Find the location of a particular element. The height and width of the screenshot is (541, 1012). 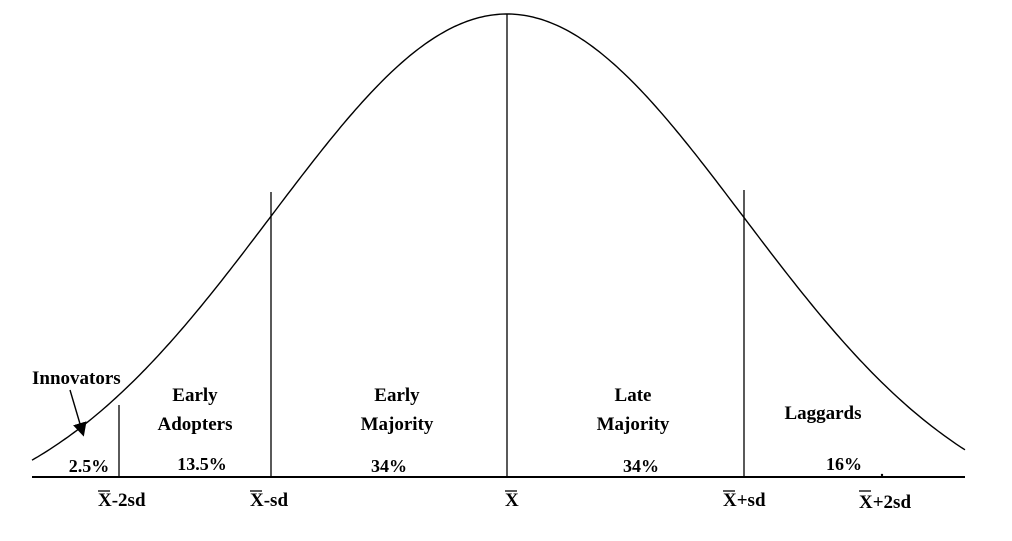

percent-early-adopters: 13.5% is located at coordinates (202, 464).